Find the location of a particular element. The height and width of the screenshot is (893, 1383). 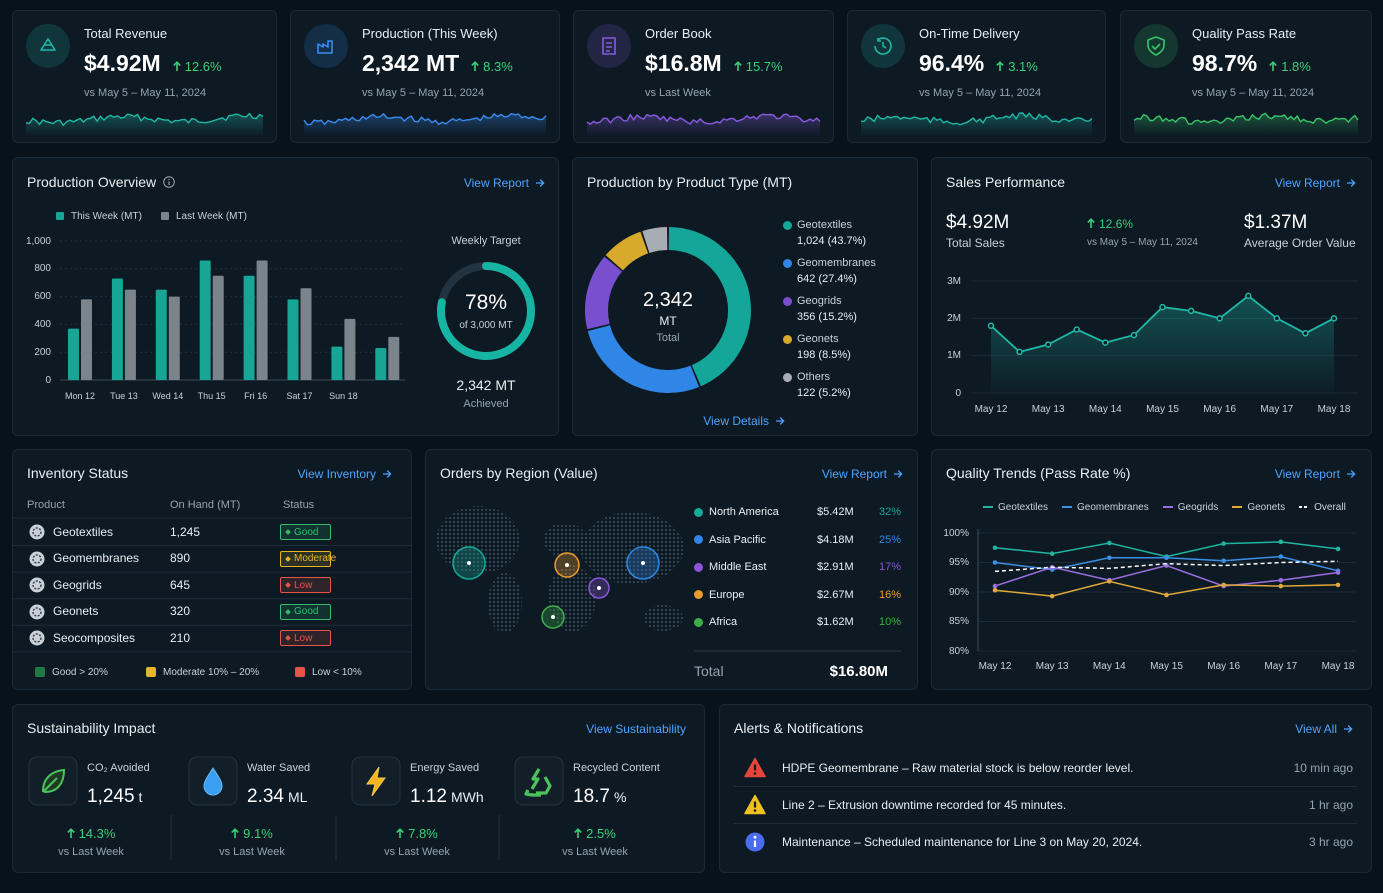

card-title: Sales Performance is located at coordinates (1006, 182).